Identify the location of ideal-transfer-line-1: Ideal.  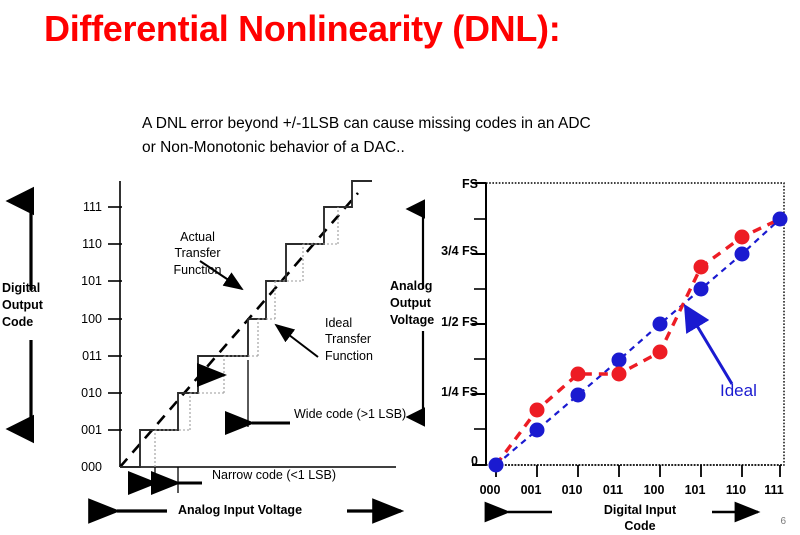
(339, 323).